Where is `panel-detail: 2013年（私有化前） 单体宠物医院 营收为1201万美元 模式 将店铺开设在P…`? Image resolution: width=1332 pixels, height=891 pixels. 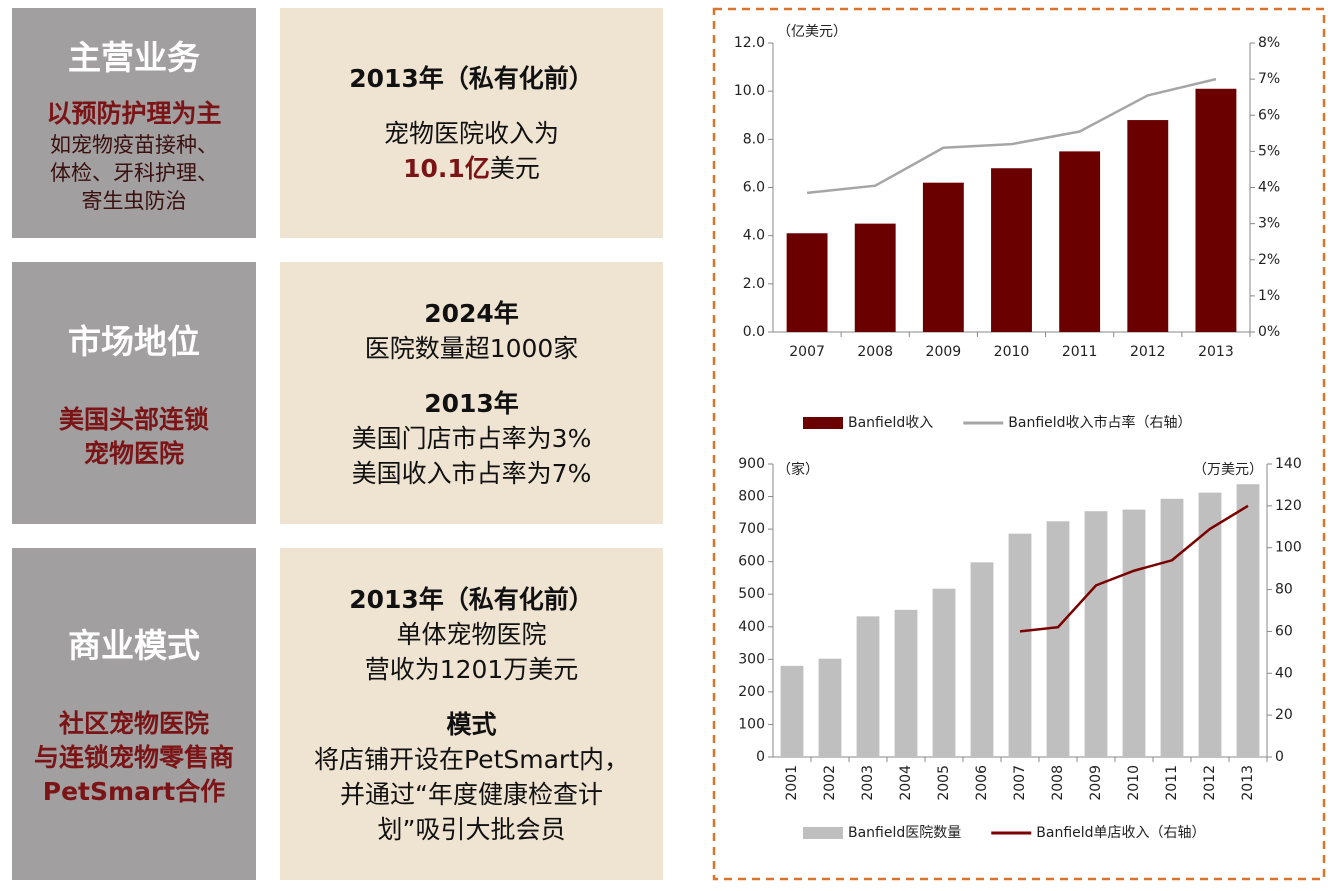 panel-detail: 2013年（私有化前） 单体宠物医院 营收为1201万美元 模式 将店铺开设在P… is located at coordinates (471, 714).